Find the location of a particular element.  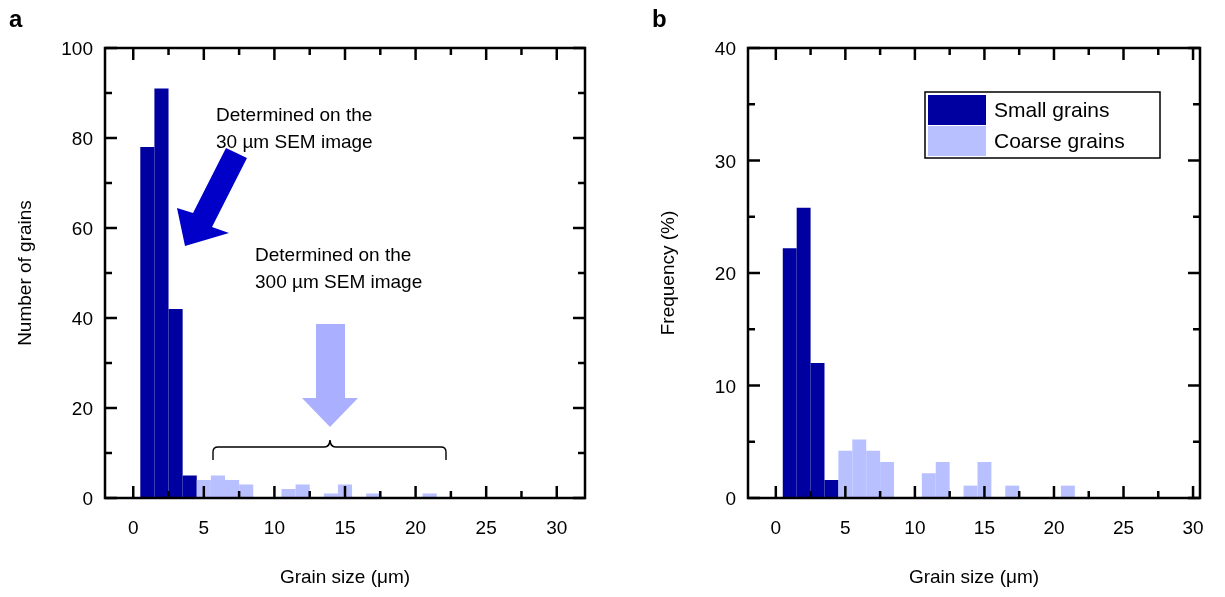

y-tick-label: 80 is located at coordinates (82, 138).